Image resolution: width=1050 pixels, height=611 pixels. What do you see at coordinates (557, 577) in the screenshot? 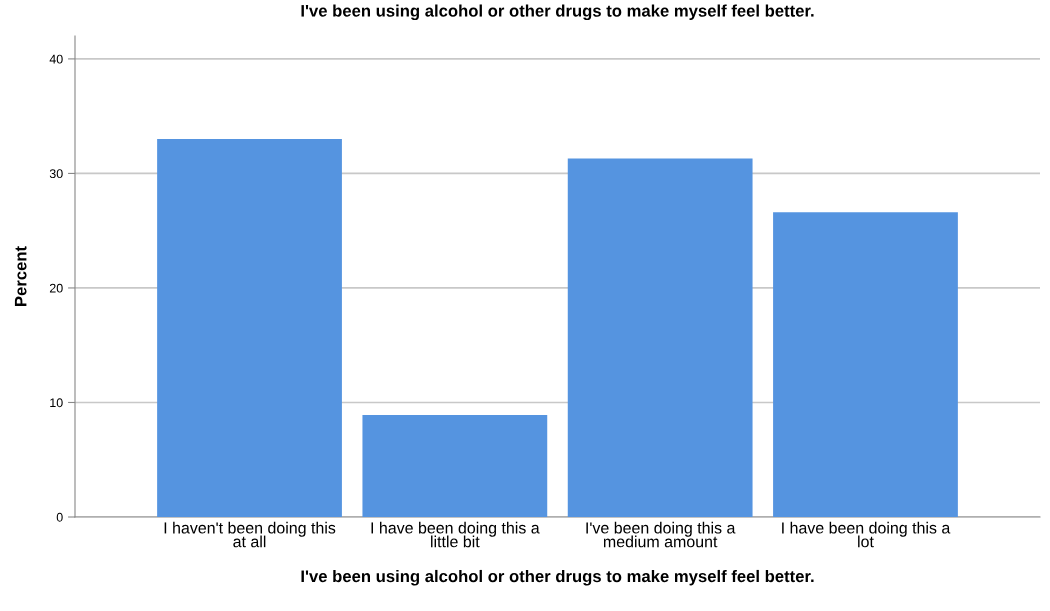
I see `x-axis-title: I've been using alcohol or other drugs to make myself feel better.` at bounding box center [557, 577].